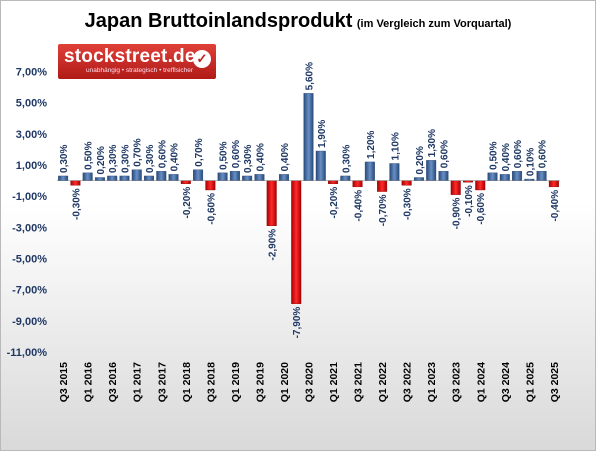 This screenshot has width=596, height=451. What do you see at coordinates (481, 382) in the screenshot?
I see `x-tick-label: Q1 2024` at bounding box center [481, 382].